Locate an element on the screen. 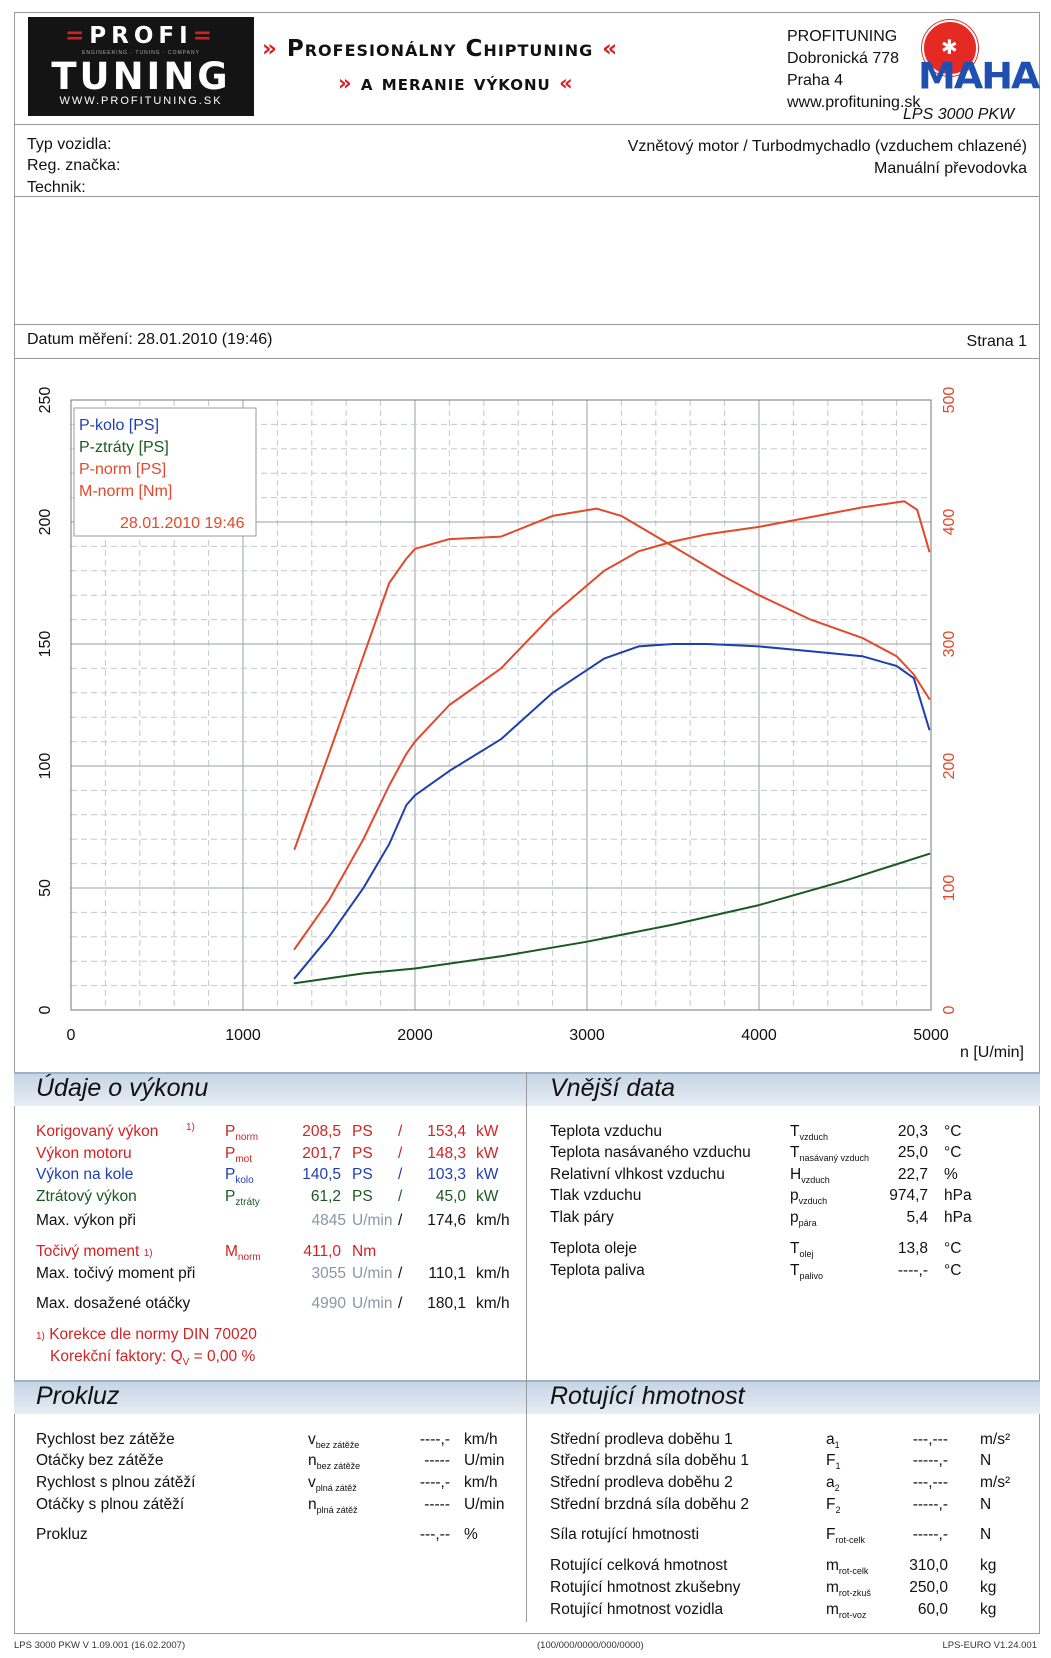 This screenshot has height=1658, width=1051. symbol-letter: F is located at coordinates (831, 1460).